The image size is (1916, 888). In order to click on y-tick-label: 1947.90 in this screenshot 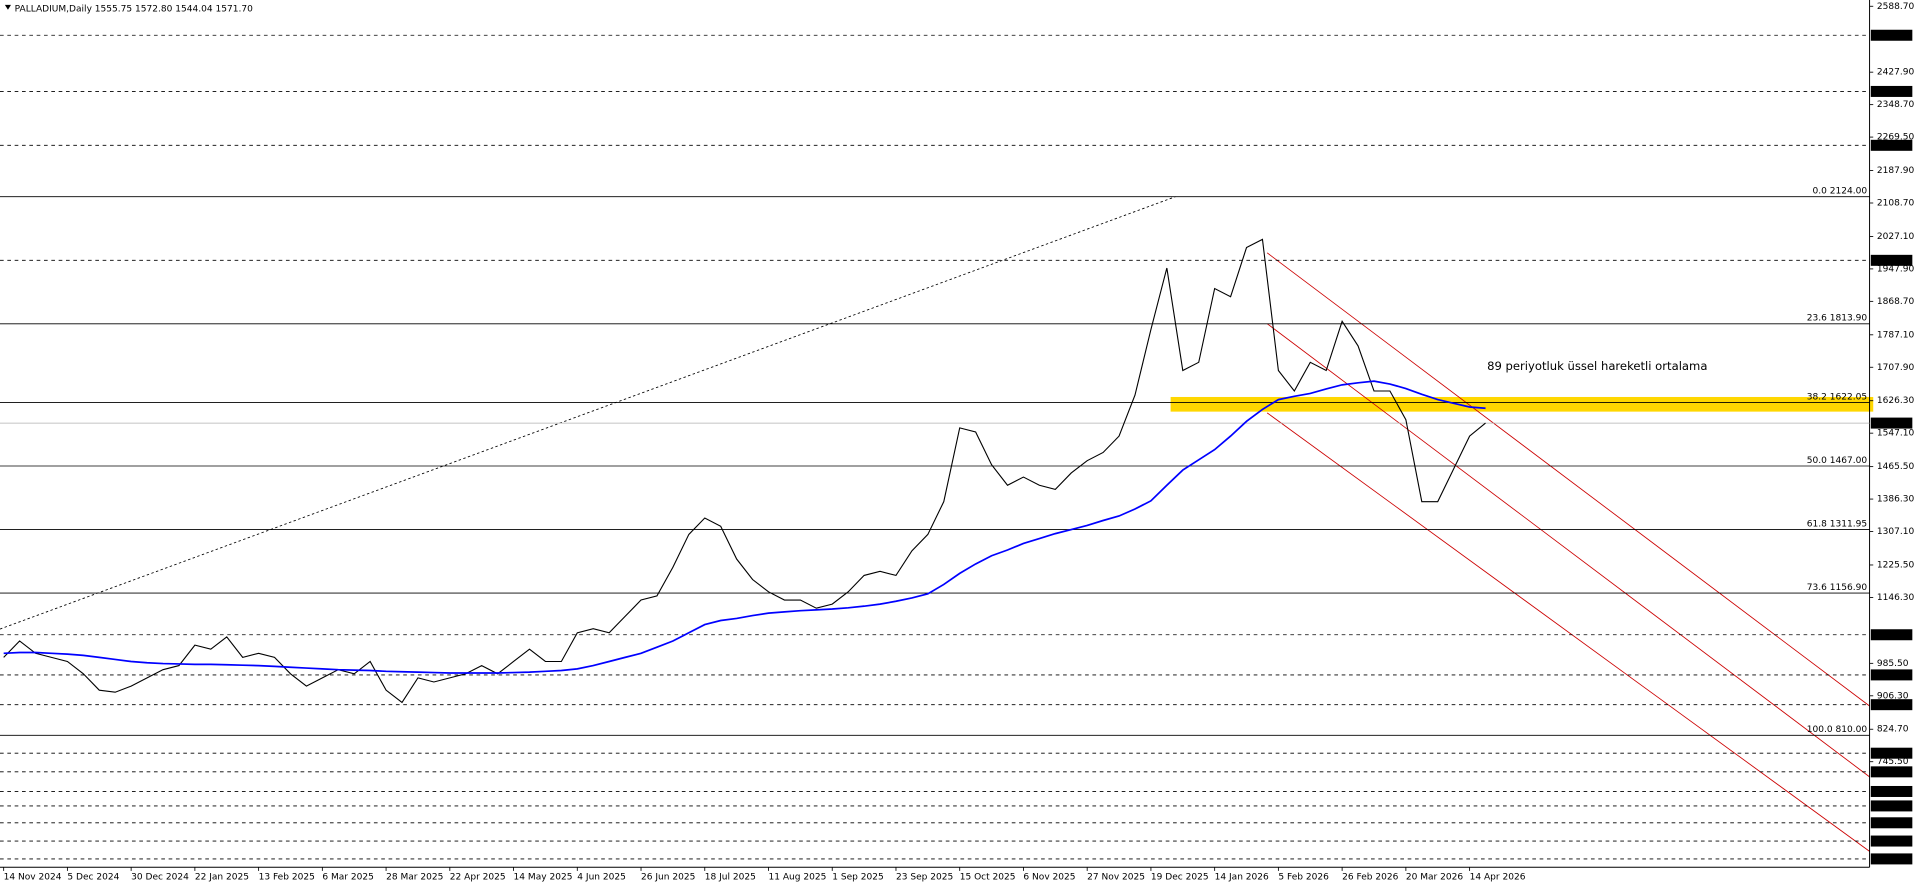, I will do `click(1896, 269)`.